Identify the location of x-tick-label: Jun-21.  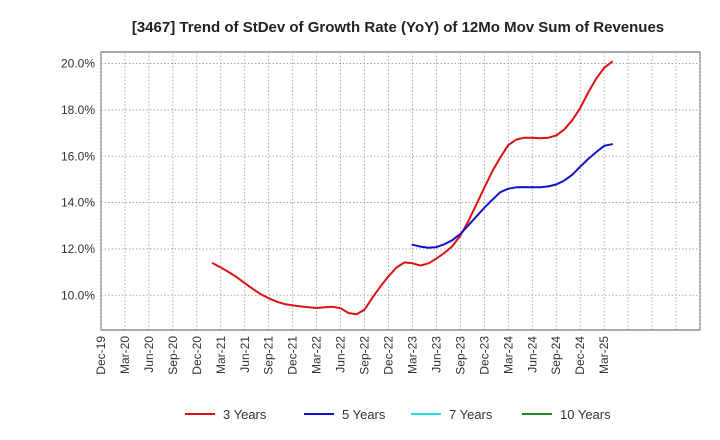
(245, 354).